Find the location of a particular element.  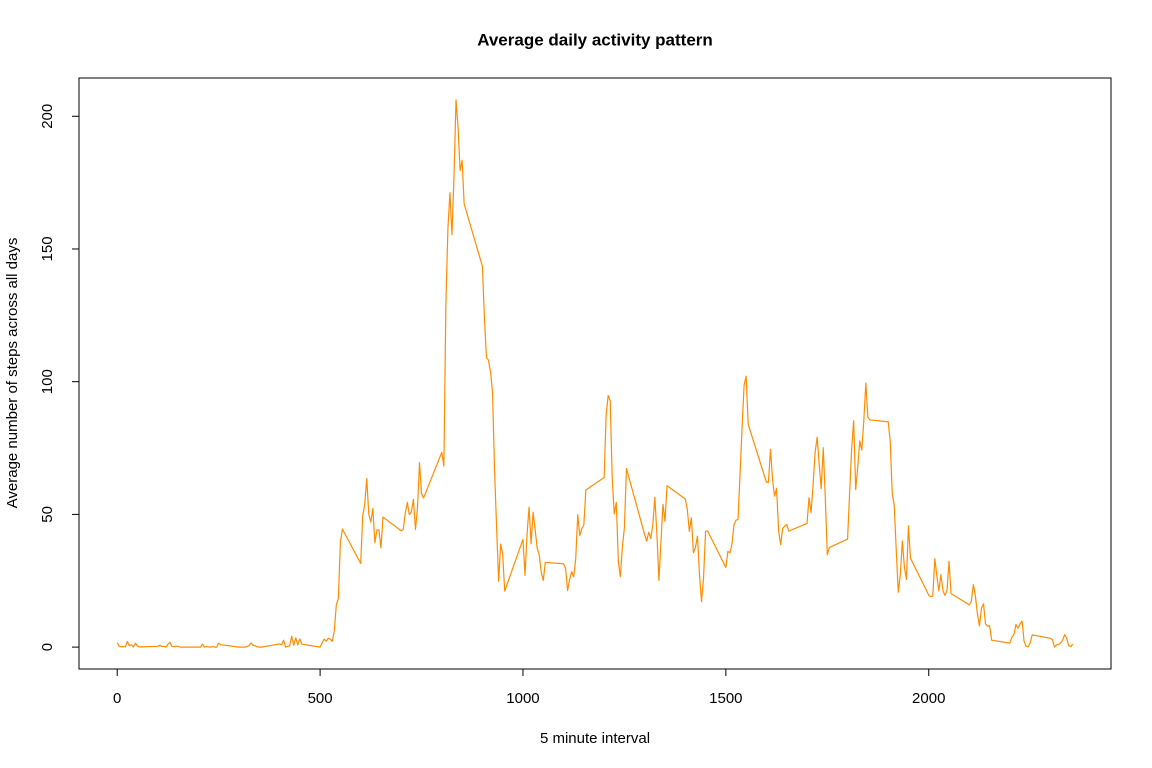

chart-title: Average daily activity pattern is located at coordinates (595, 39).